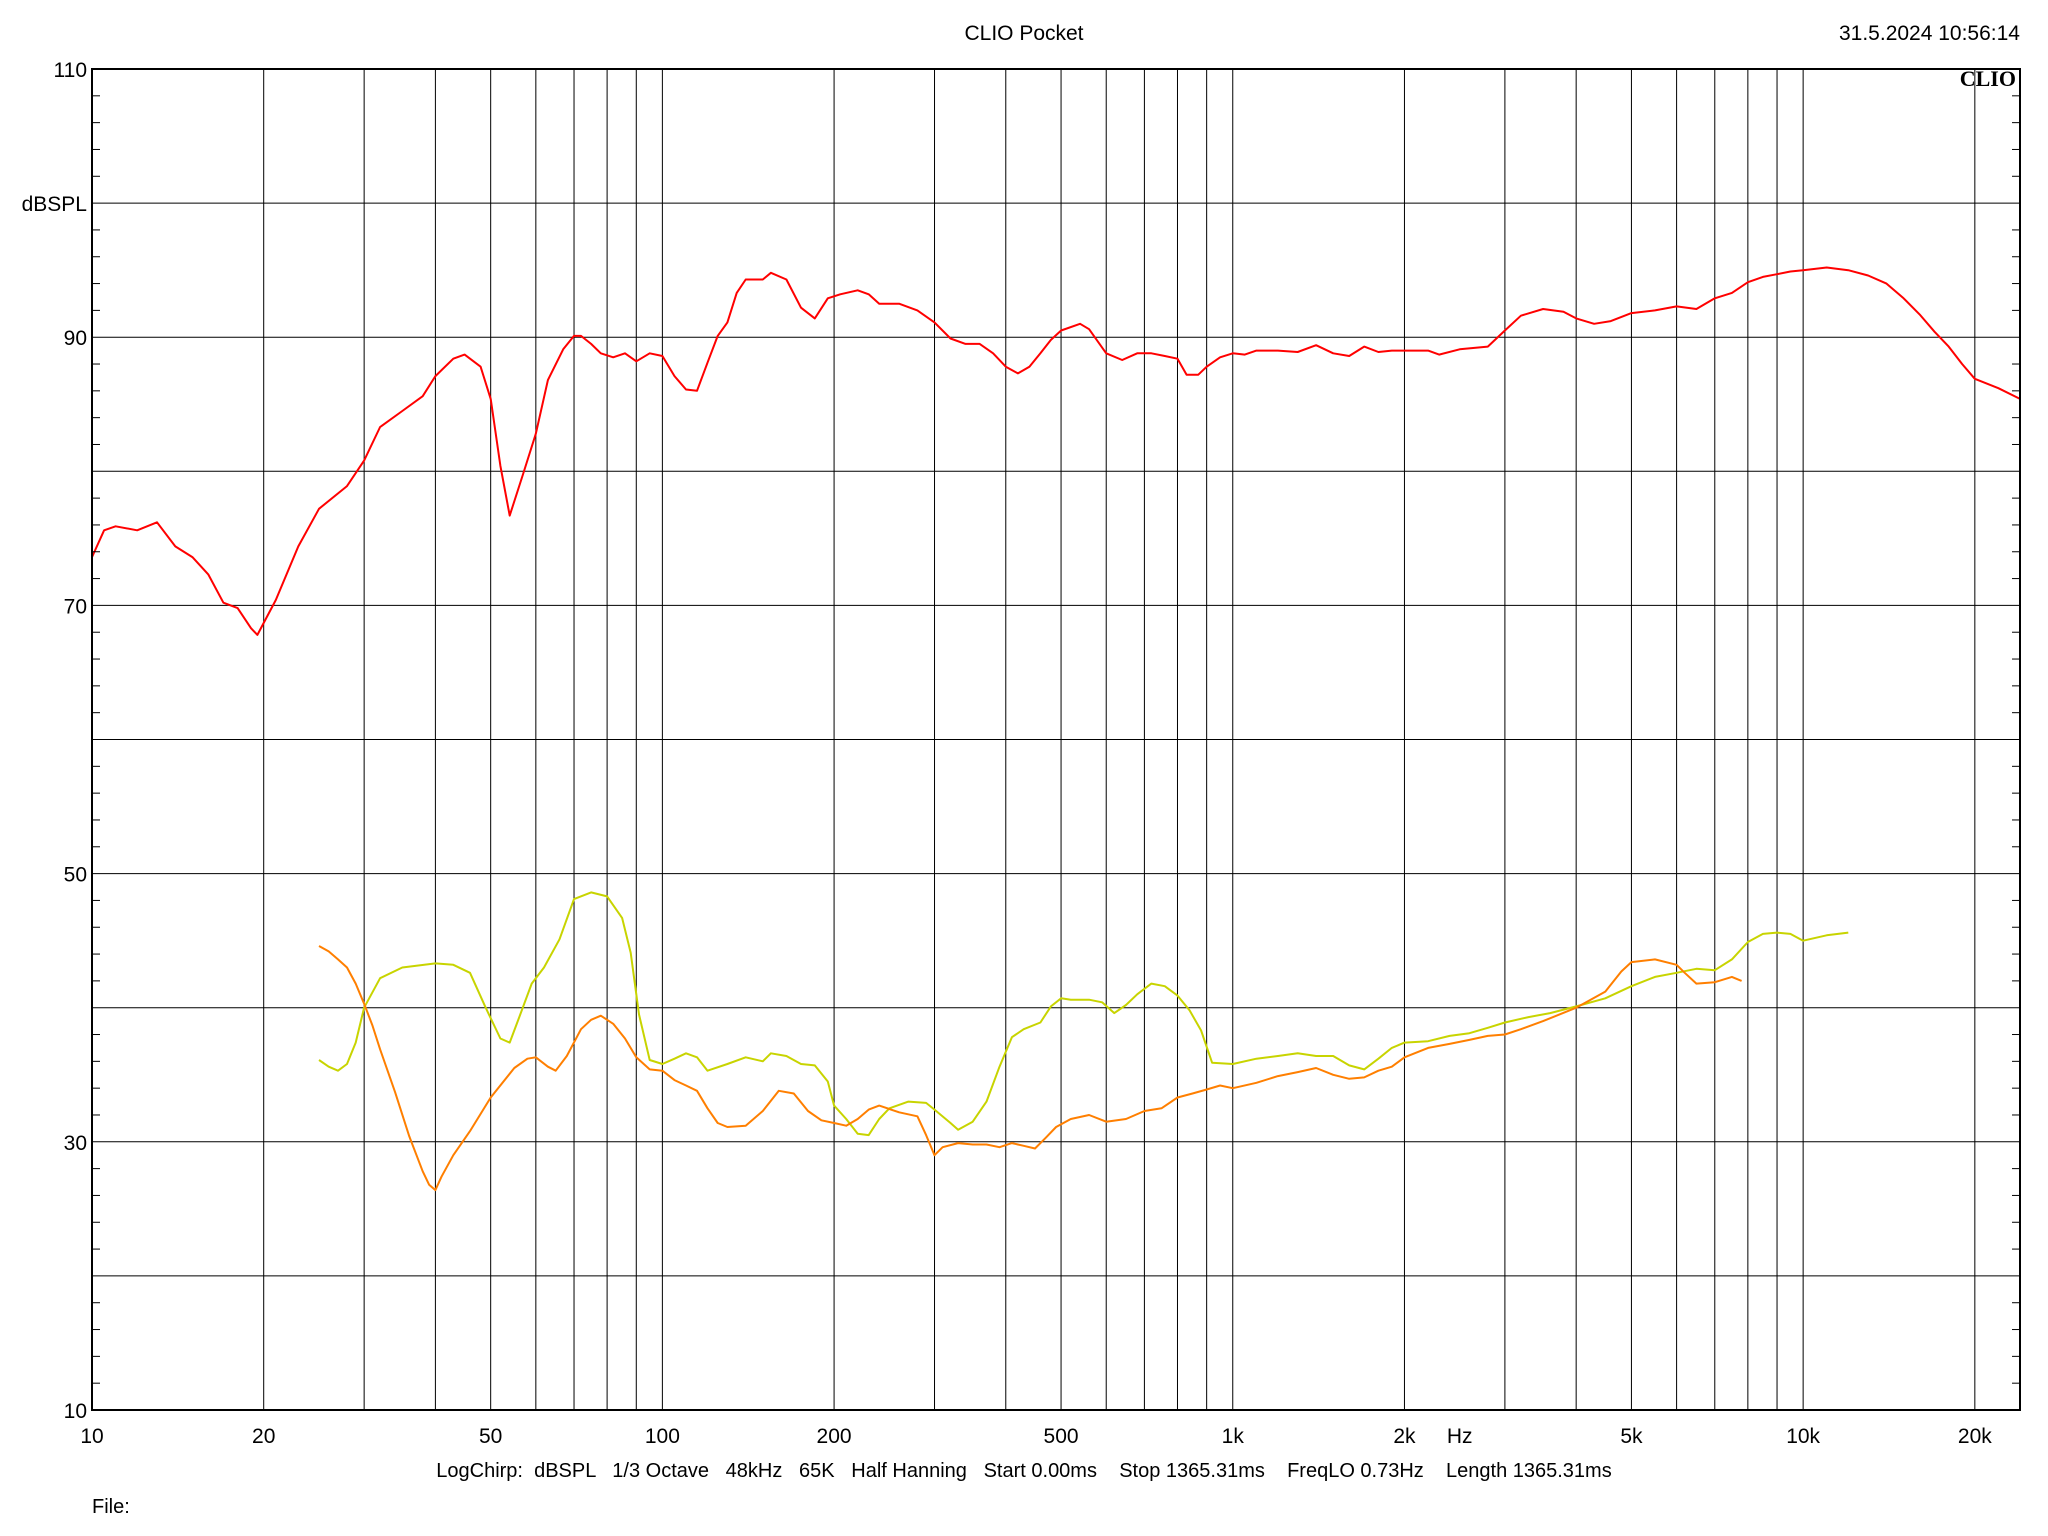 The height and width of the screenshot is (1536, 2048). I want to click on x-tick-label: 500, so click(1061, 1436).